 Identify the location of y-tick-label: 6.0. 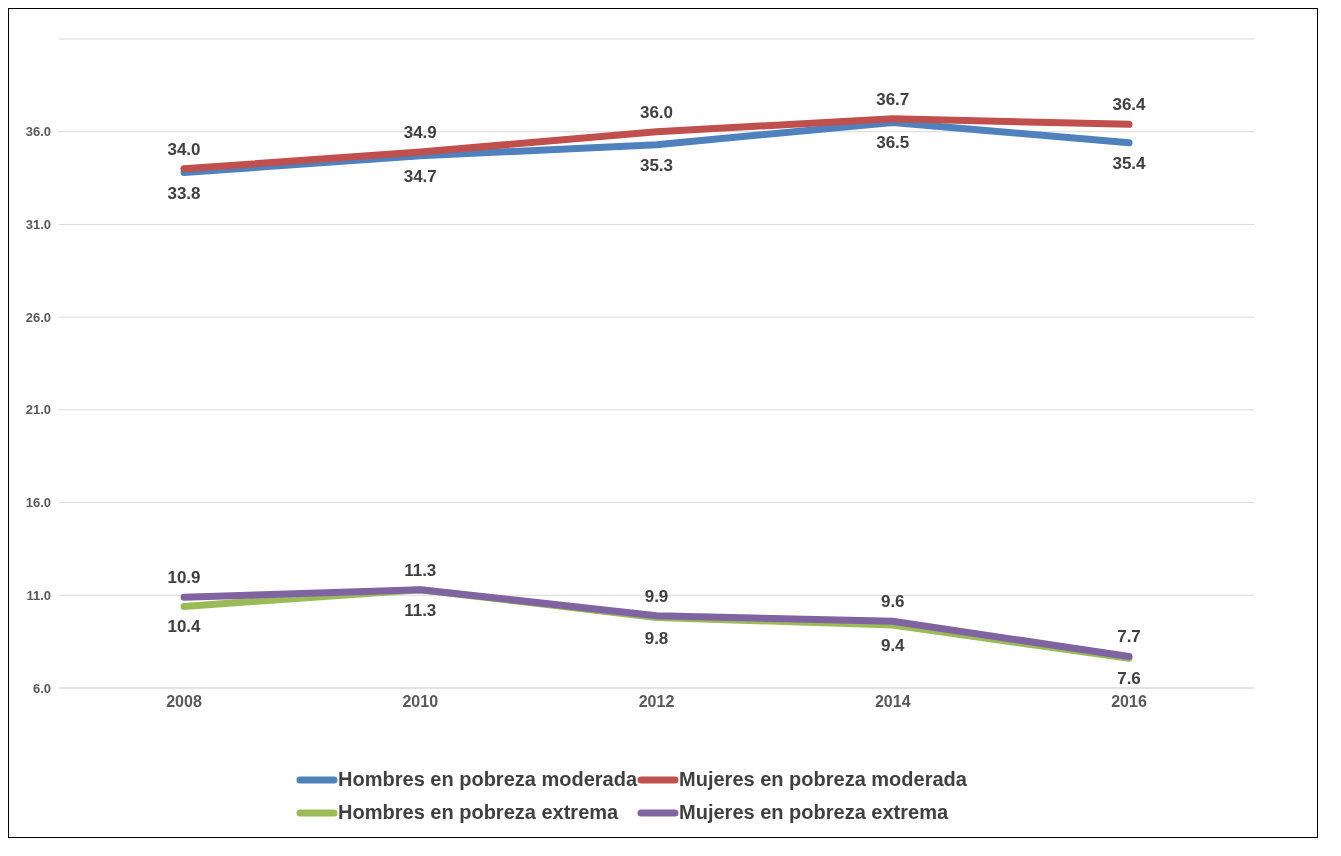
(41, 688).